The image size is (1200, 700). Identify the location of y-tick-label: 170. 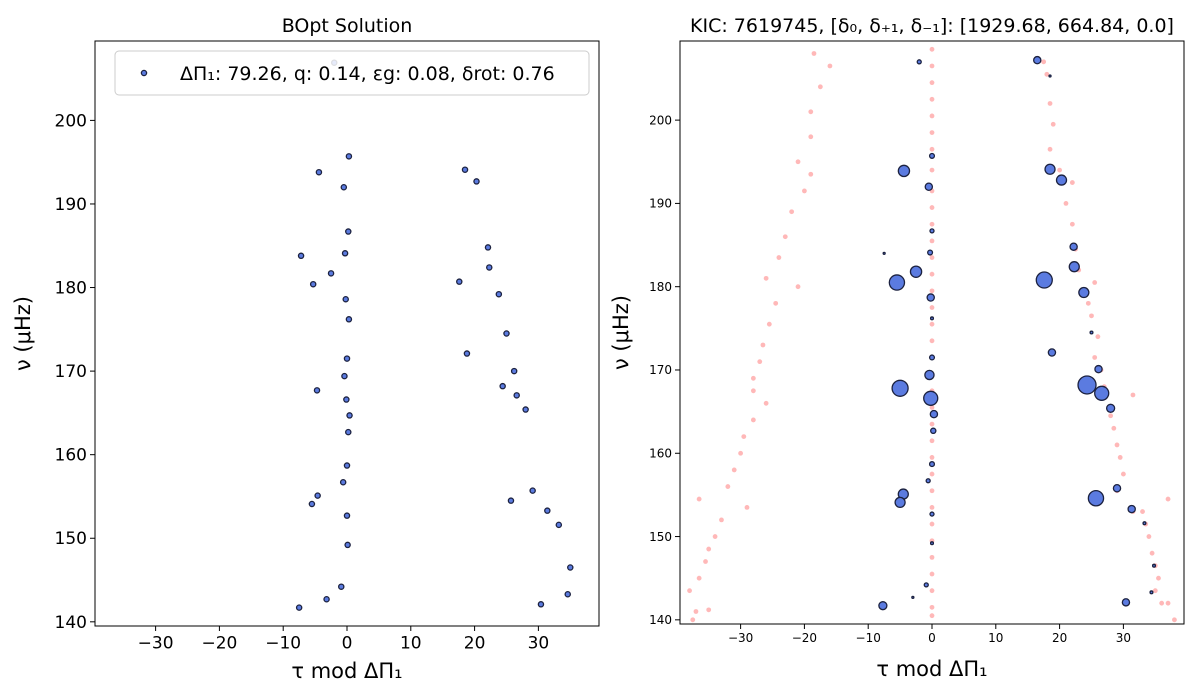
(660, 370).